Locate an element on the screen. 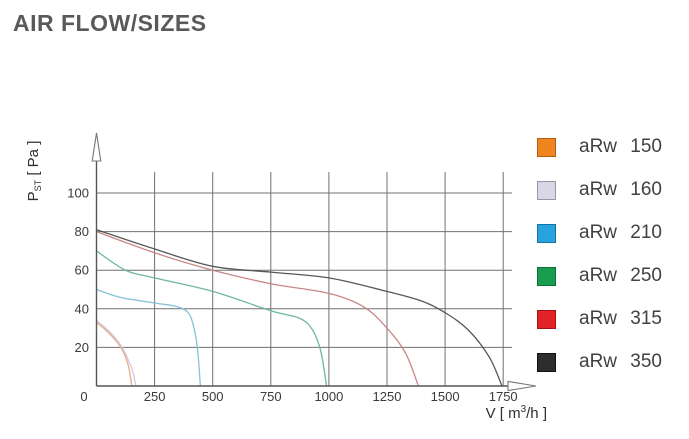 The image size is (689, 439). legend-item: aRw 350 is located at coordinates (599, 361).